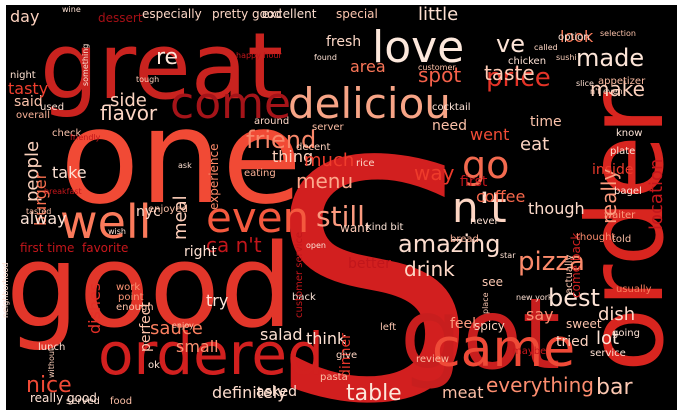  What do you see at coordinates (595, 237) in the screenshot?
I see `cloud-word-w130: thought` at bounding box center [595, 237].